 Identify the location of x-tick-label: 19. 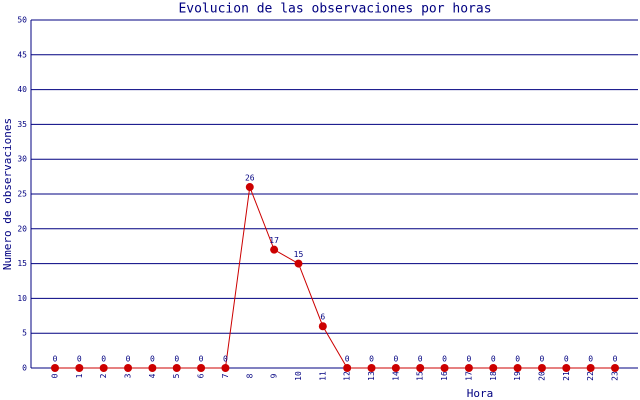
(517, 376).